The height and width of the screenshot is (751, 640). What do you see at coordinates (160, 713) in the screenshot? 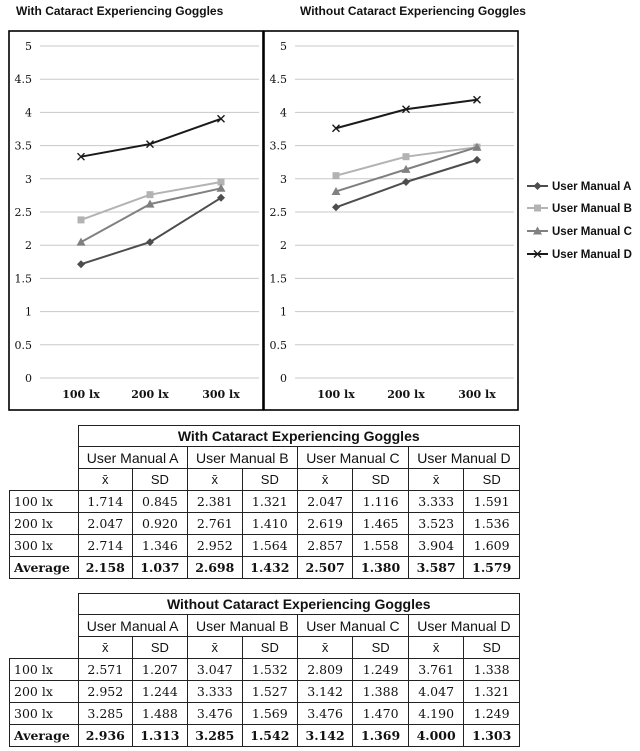
I see `table-cell: 1.488` at bounding box center [160, 713].